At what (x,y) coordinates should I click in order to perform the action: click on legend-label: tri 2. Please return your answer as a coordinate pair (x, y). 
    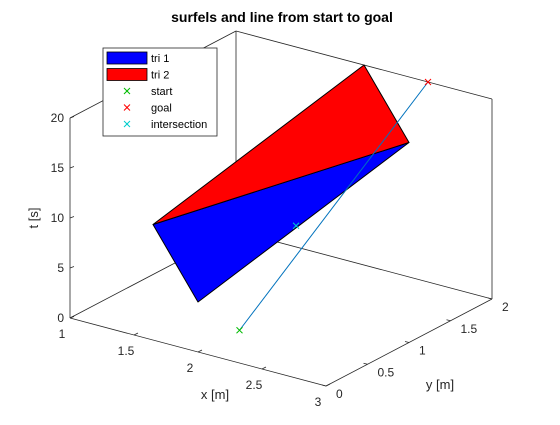
    Looking at the image, I should click on (160, 76).